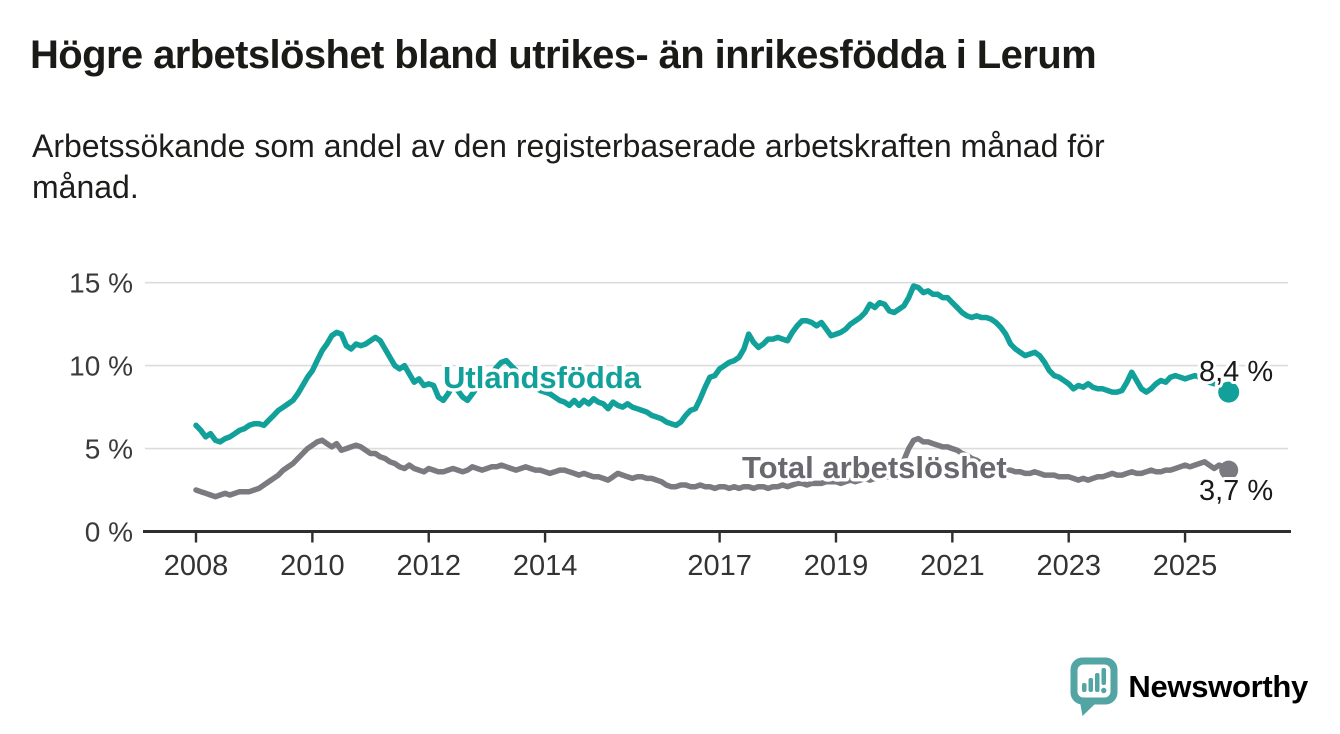 Image resolution: width=1340 pixels, height=734 pixels. I want to click on newsworthy-logo: Newsworthy, so click(1188, 687).